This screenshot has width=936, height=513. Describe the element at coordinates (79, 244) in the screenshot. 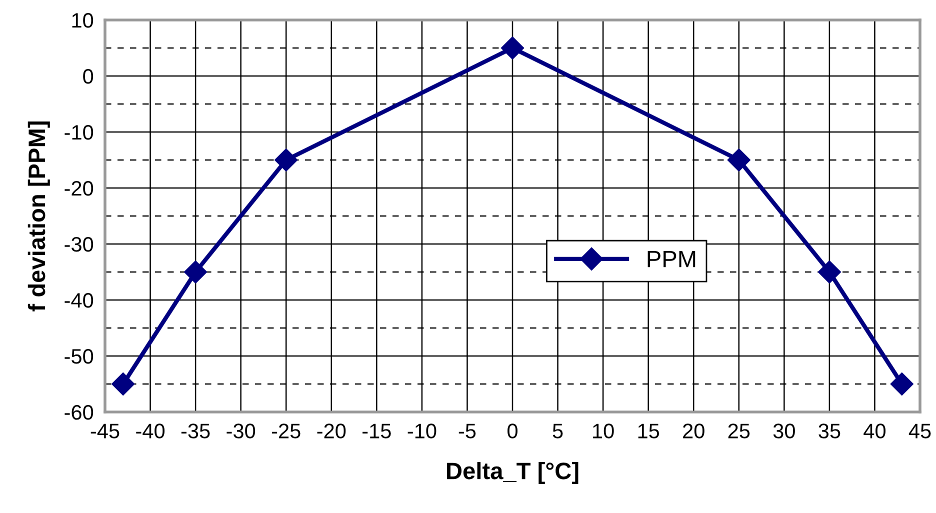

I see `y-tick-label: -30` at that location.